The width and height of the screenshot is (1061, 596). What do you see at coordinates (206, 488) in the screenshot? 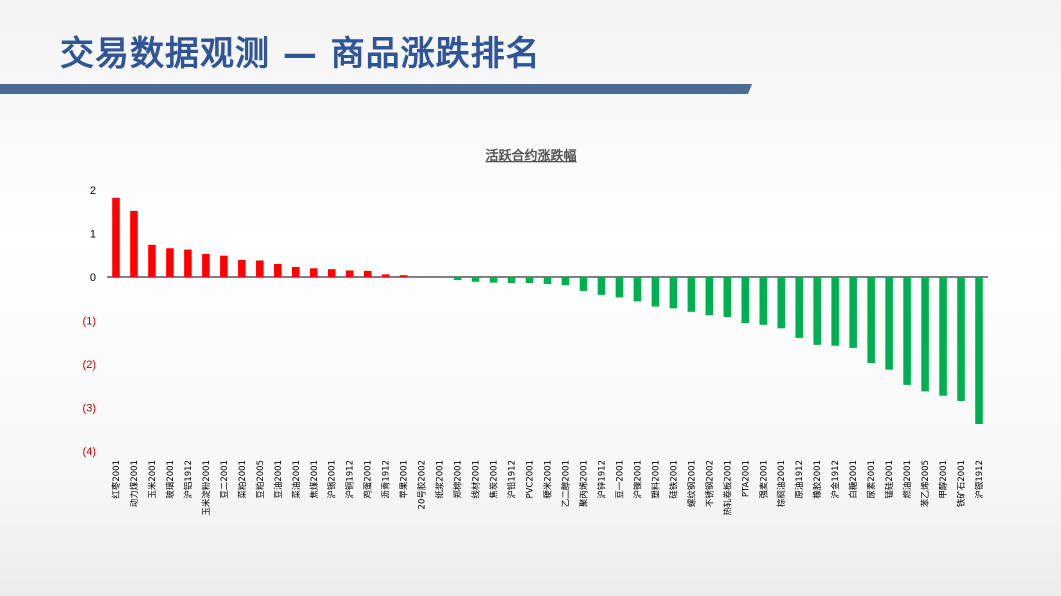
I see `x-tick-label: 玉米淀粉2001` at bounding box center [206, 488].